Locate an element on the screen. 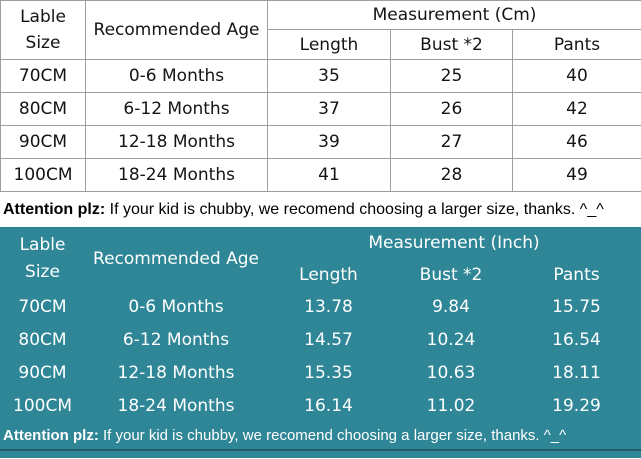  bust-cell: 11.02 is located at coordinates (451, 405).